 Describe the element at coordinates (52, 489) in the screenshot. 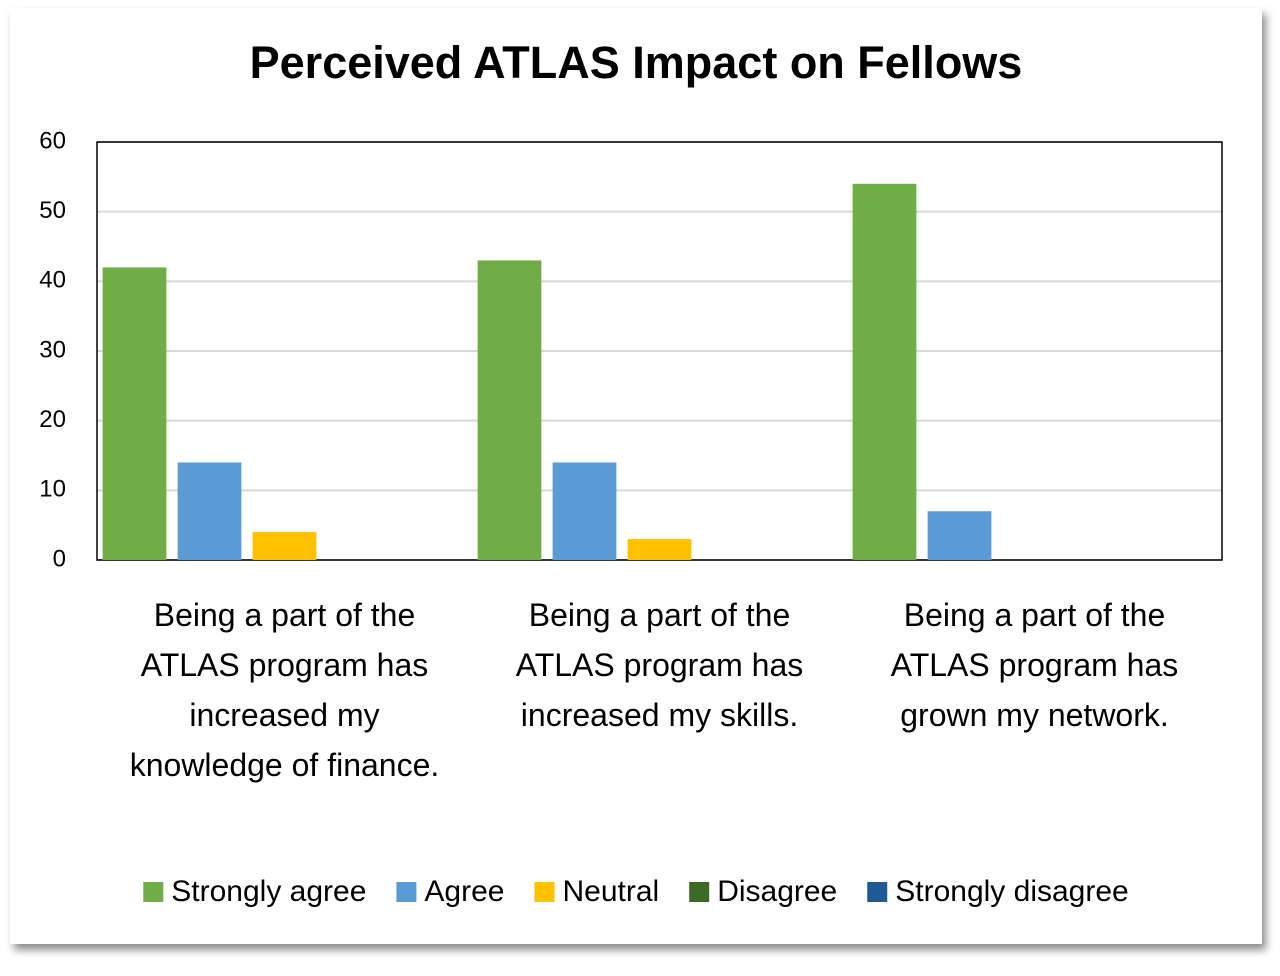

I see `y-tick-label: 10` at that location.